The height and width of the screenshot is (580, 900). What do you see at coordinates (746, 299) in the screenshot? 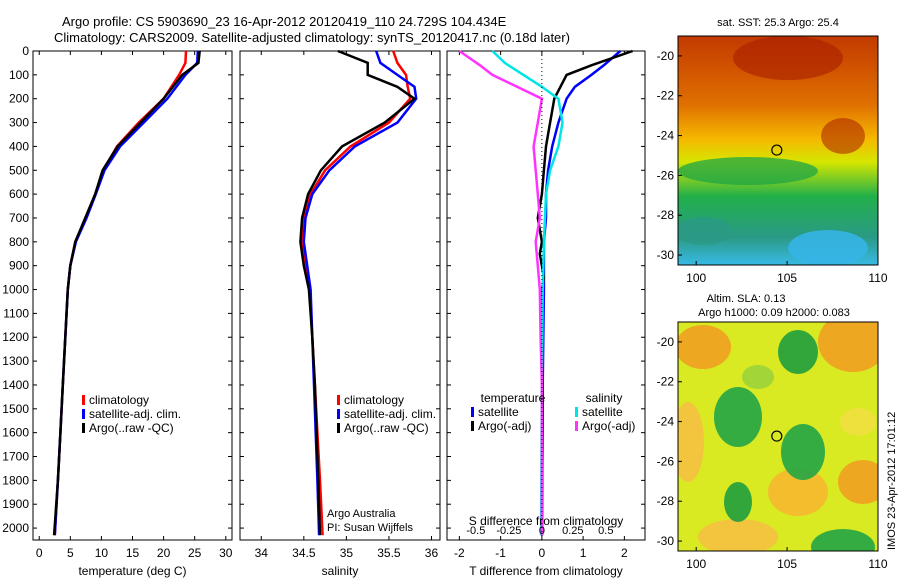
I see `sla-map-title-line1: Altim. SLA: 0.13` at bounding box center [746, 299].